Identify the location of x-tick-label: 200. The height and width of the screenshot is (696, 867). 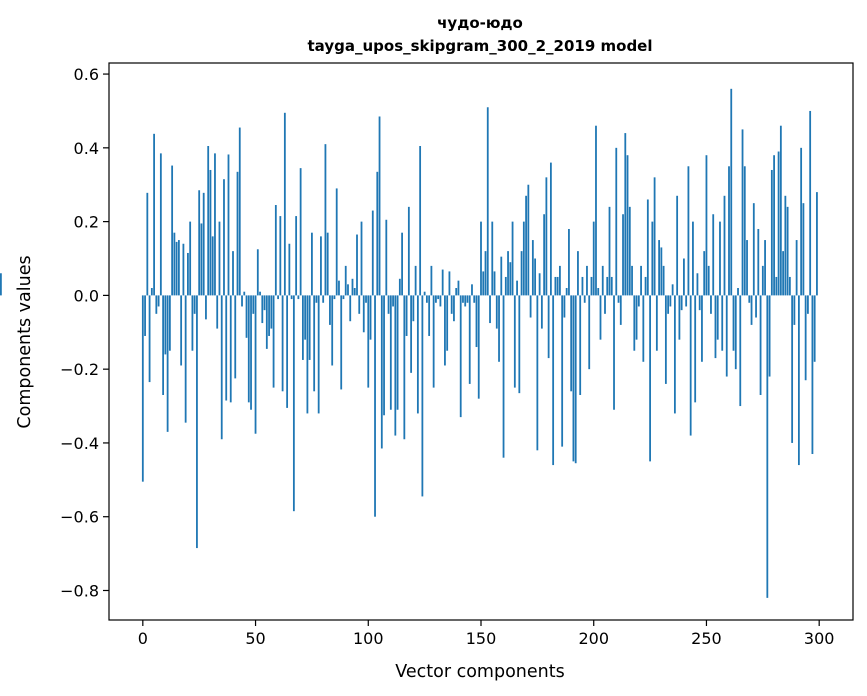
(593, 638).